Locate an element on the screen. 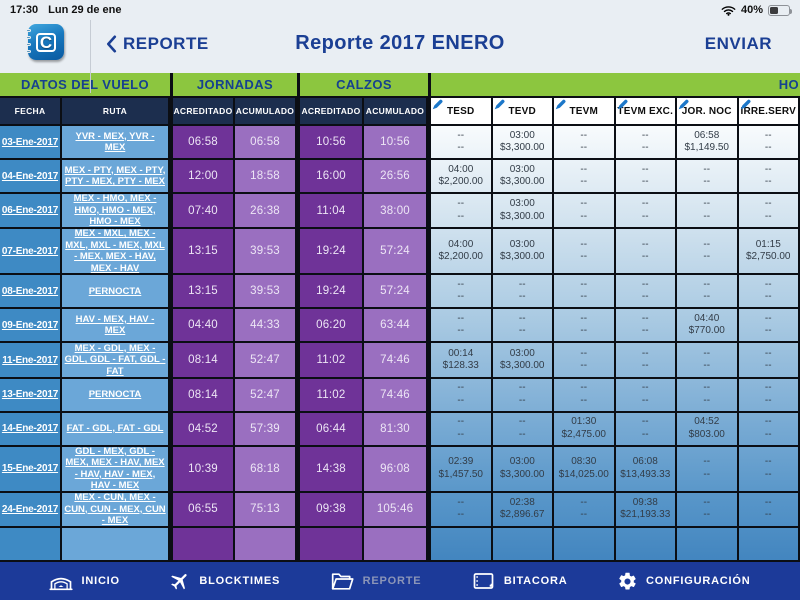 This screenshot has height=600, width=800. honor-cell: 04:52 $803.00 is located at coordinates (708, 429).